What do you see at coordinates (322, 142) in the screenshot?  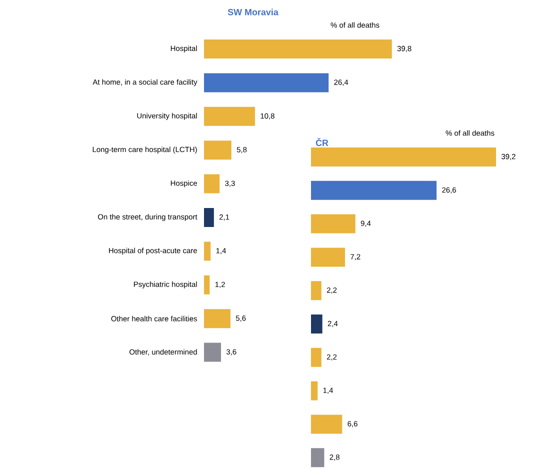 I see `chart-title: ČR` at bounding box center [322, 142].